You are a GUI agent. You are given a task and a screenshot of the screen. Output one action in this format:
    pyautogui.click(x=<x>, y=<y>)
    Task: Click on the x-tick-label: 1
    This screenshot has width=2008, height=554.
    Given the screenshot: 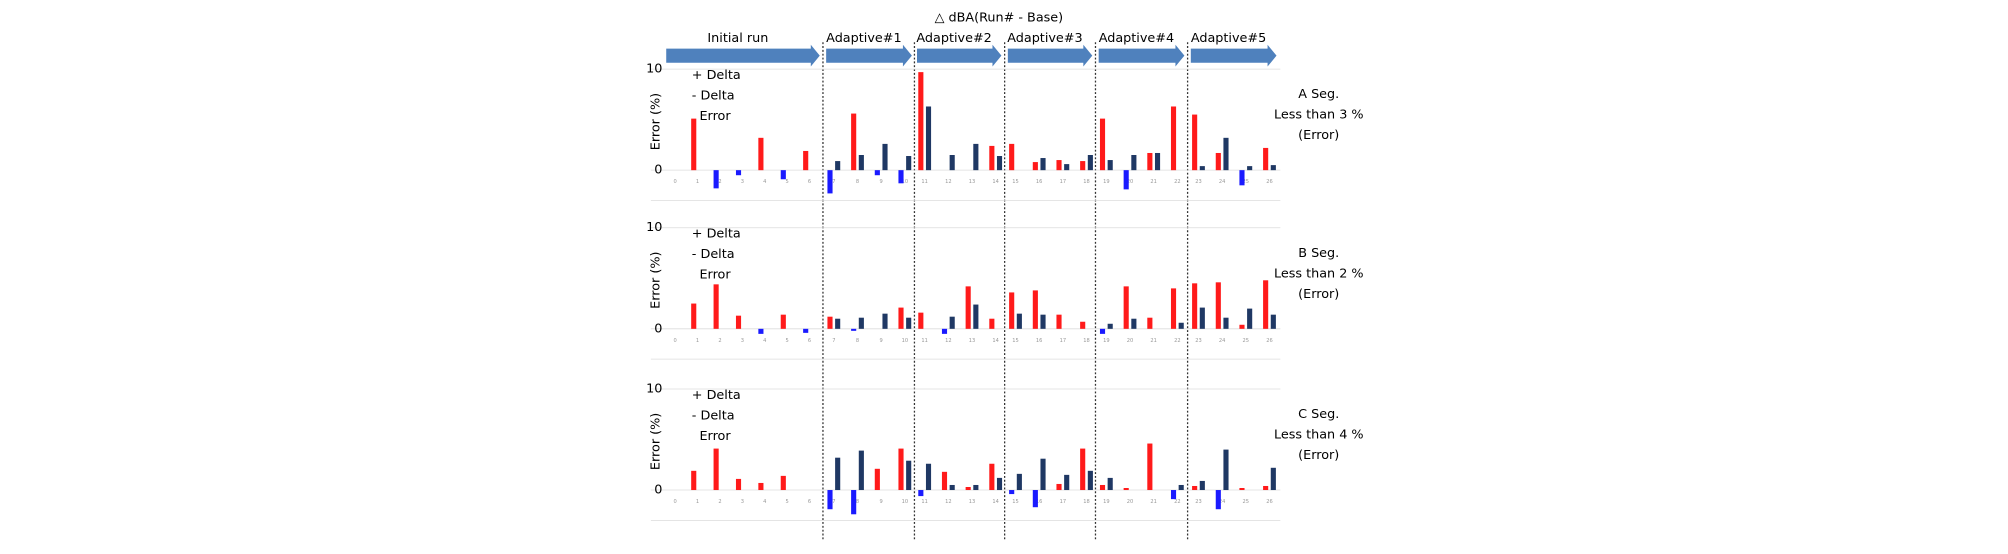 What is the action you would take?
    pyautogui.click(x=697, y=341)
    